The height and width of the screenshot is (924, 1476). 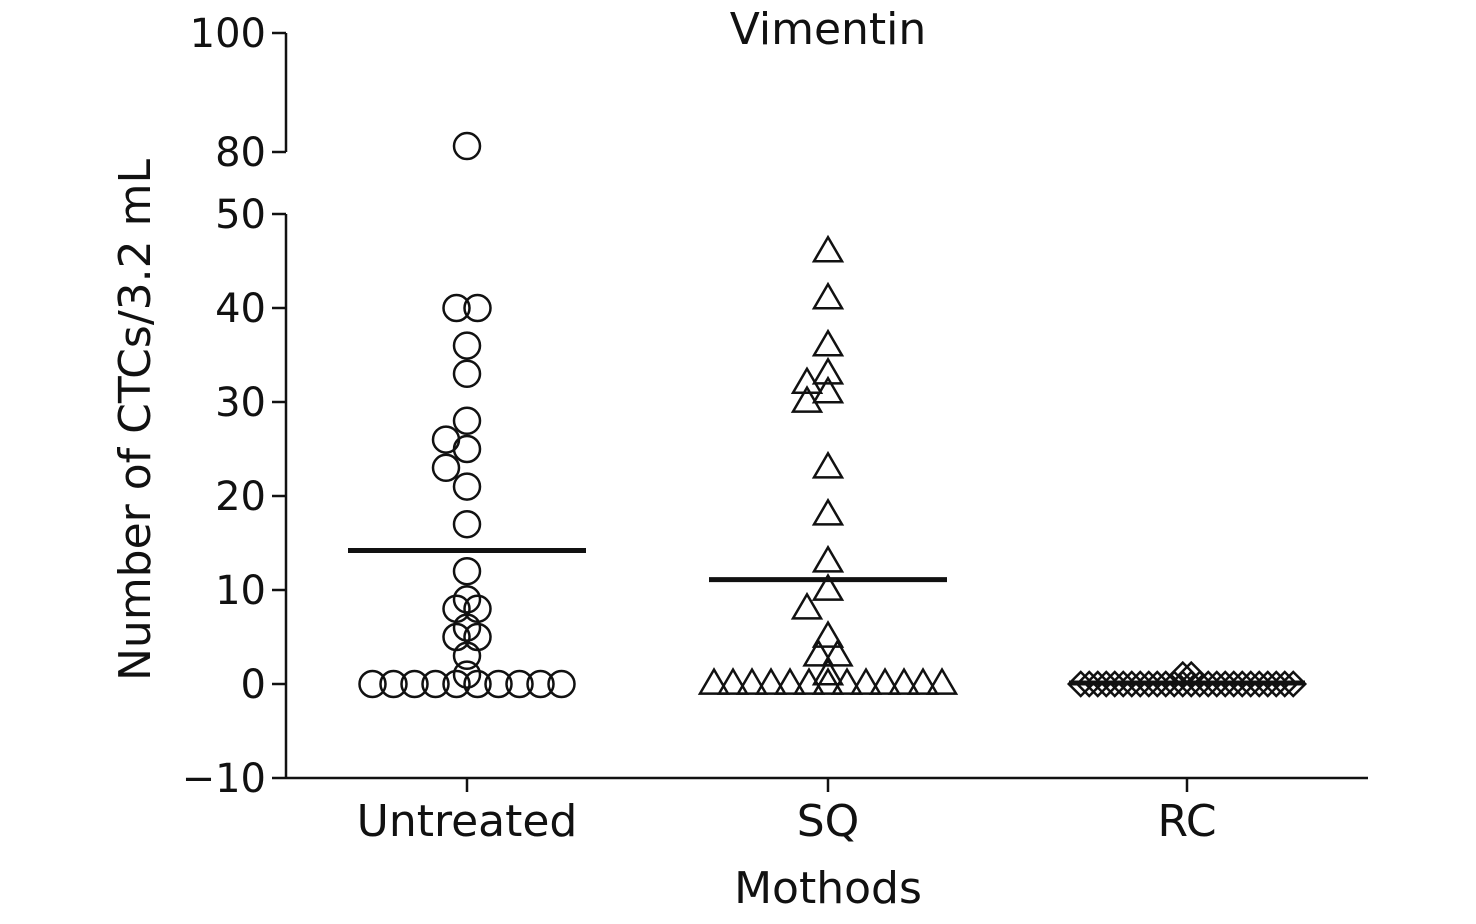 What do you see at coordinates (826, 617) in the screenshot?
I see `mean-lines` at bounding box center [826, 617].